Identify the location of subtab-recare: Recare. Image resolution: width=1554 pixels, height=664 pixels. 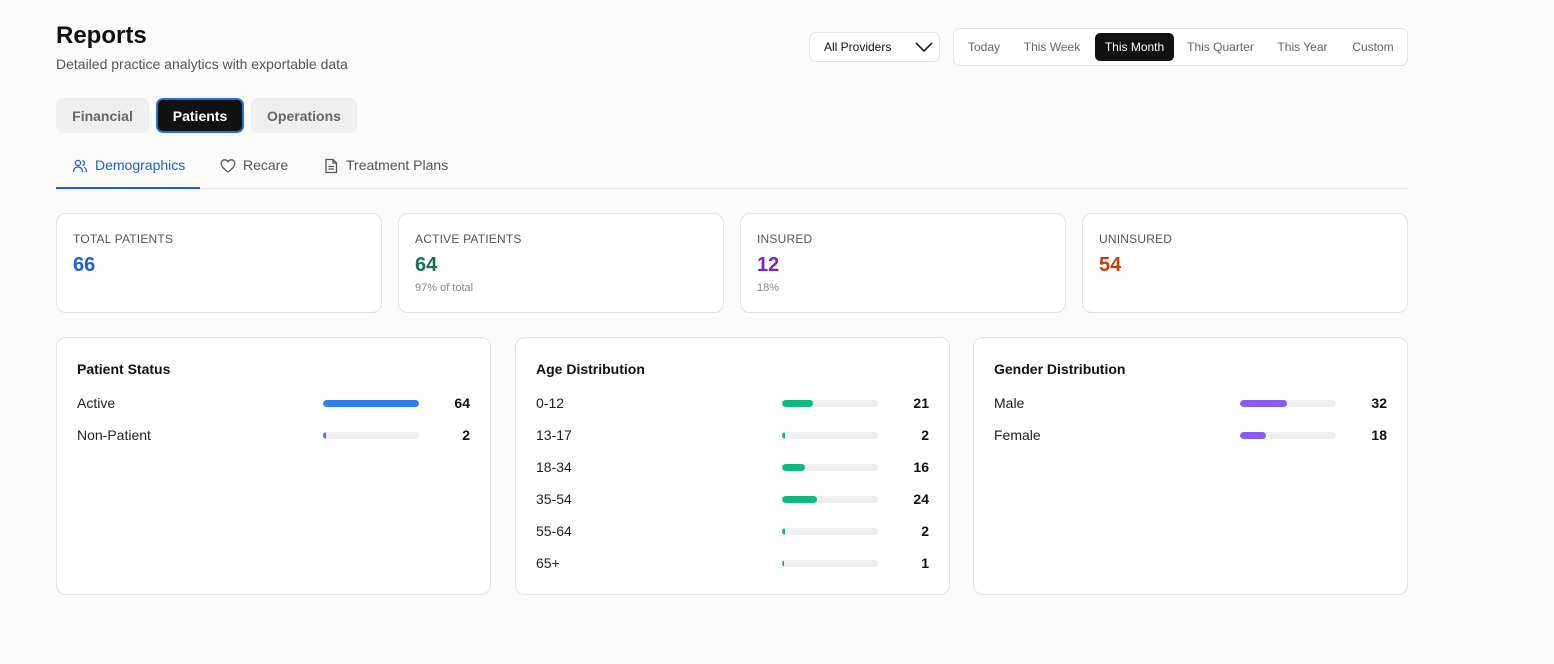
(254, 170).